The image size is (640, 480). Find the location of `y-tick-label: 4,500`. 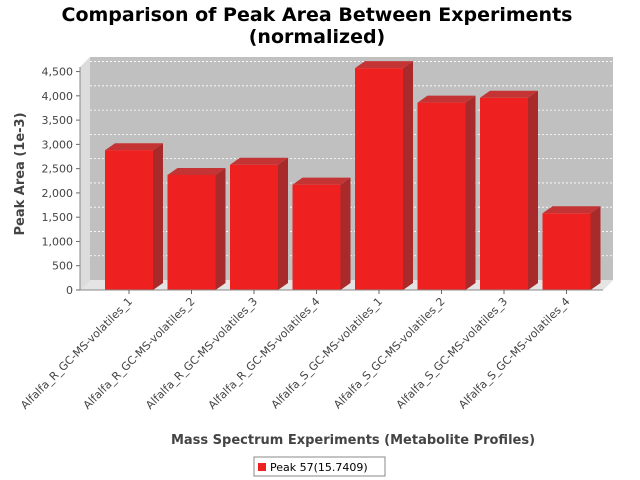

y-tick-label: 4,500 is located at coordinates (58, 72).